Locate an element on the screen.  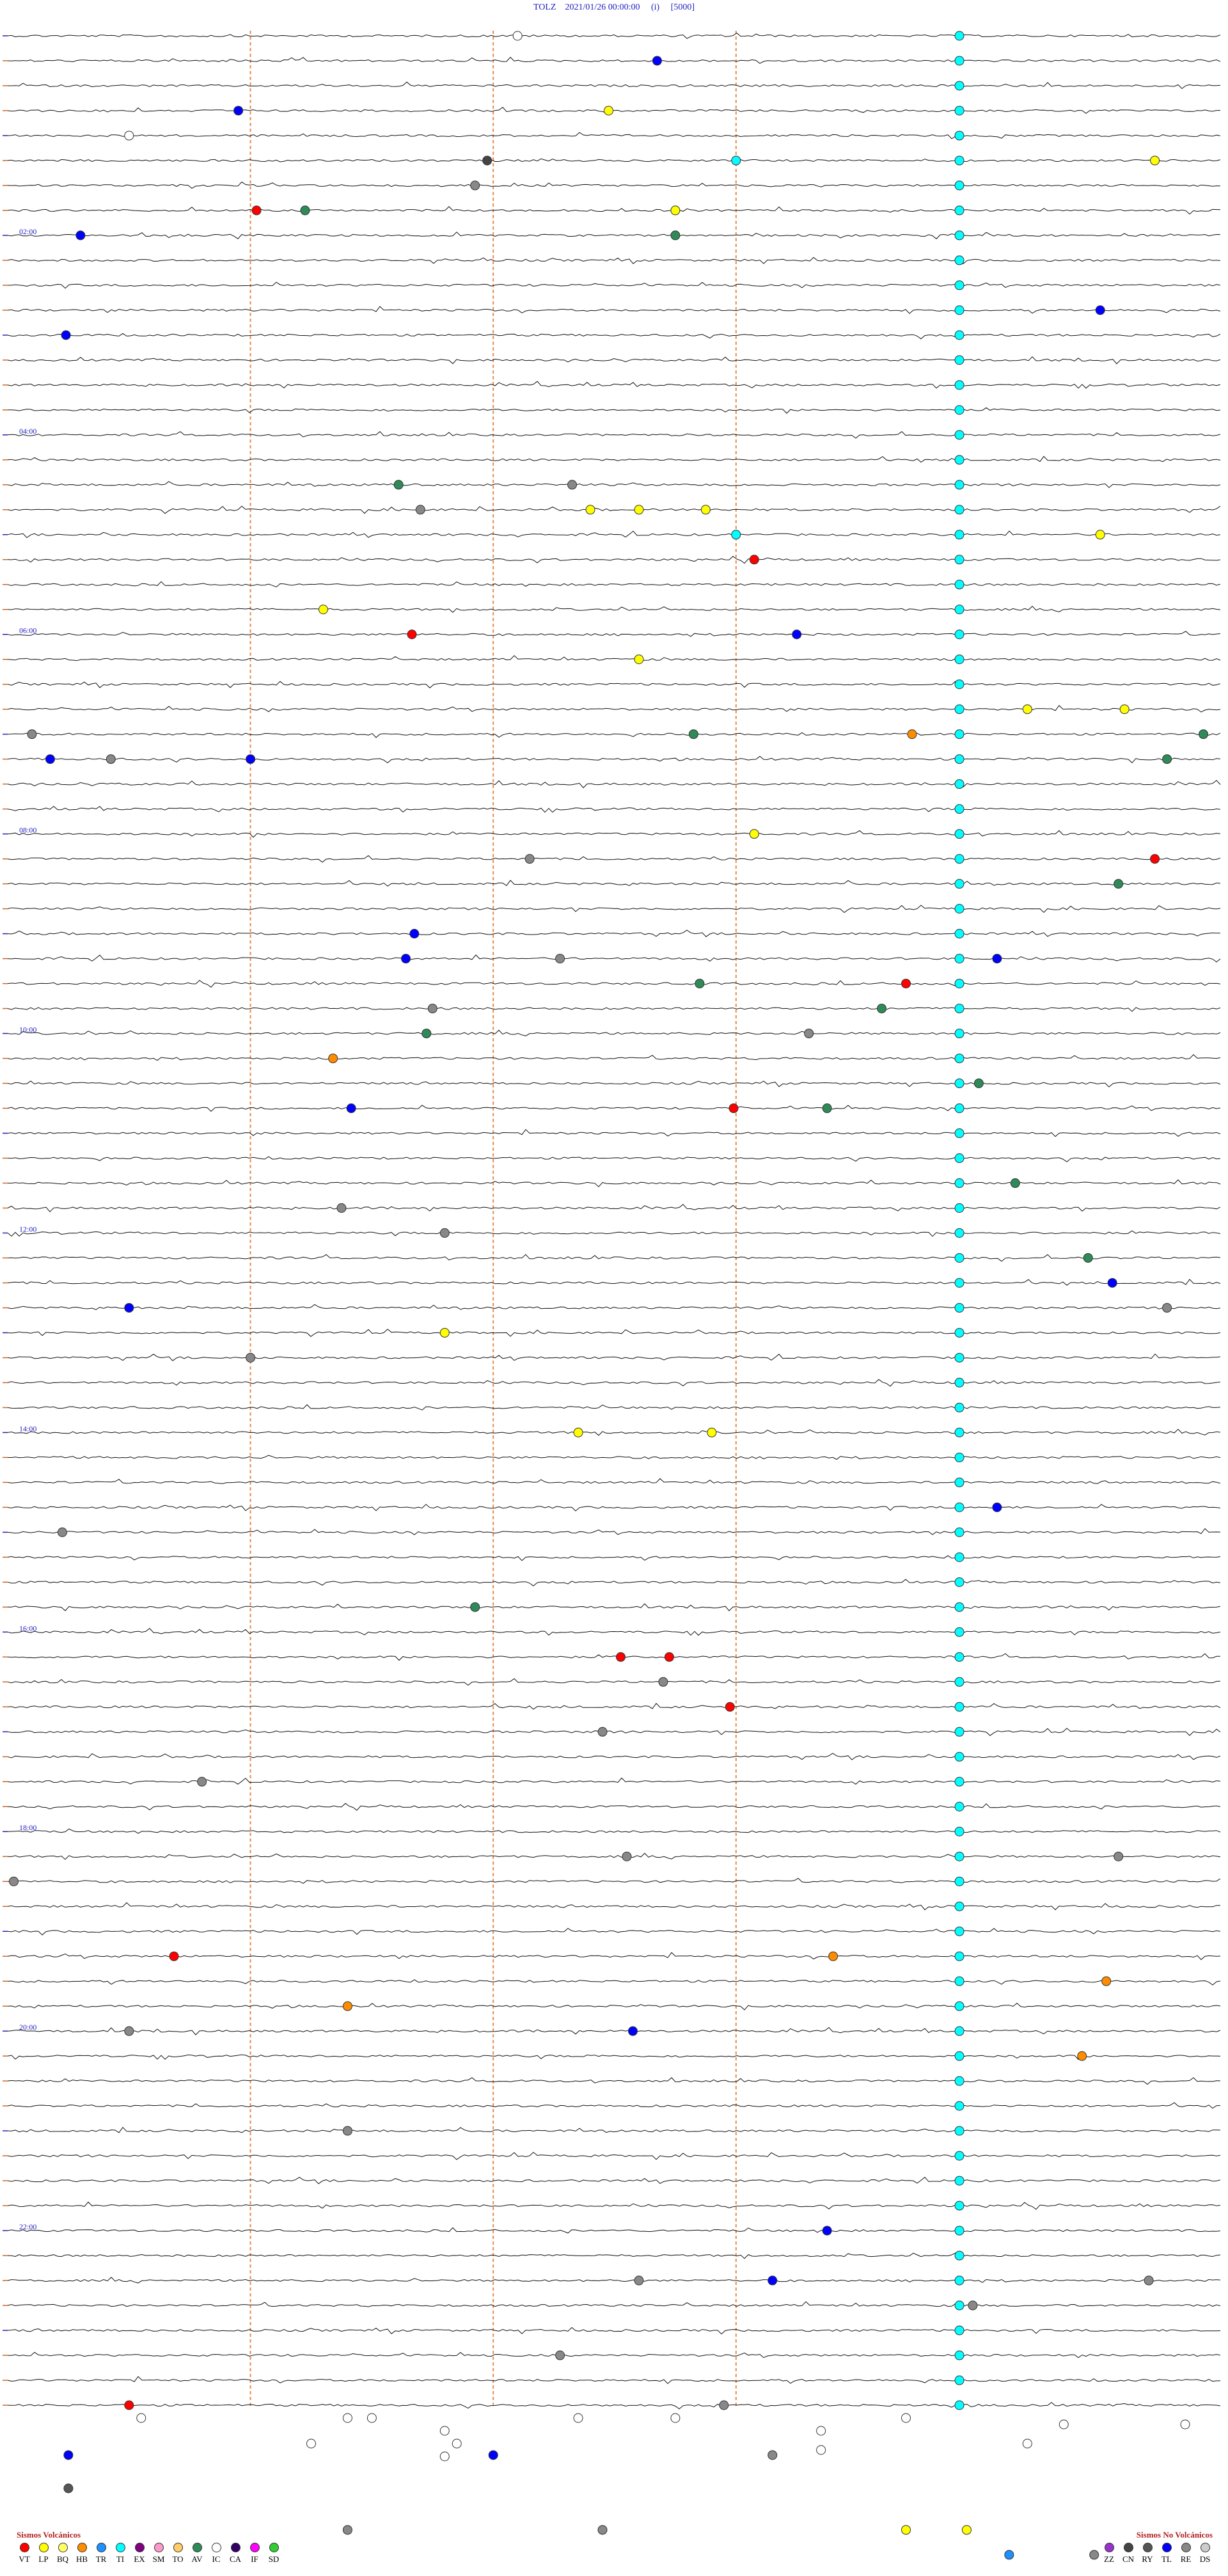
time-label: 12:00 is located at coordinates (27, 1228).